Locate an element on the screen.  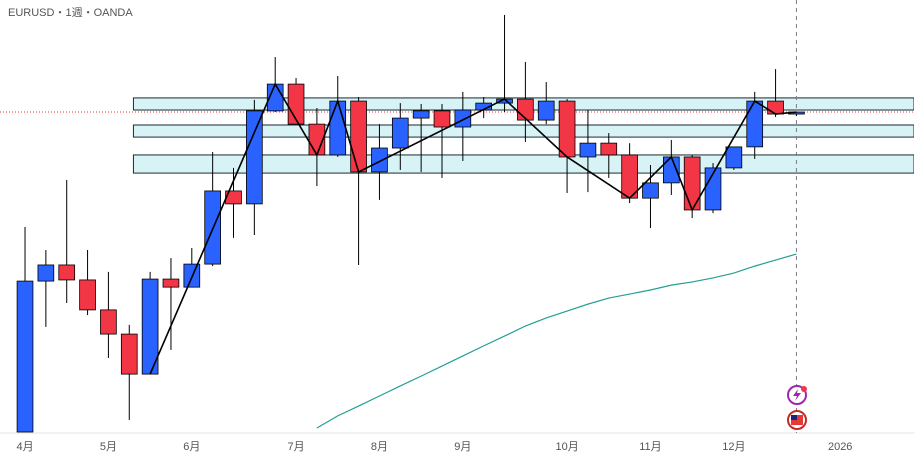
x-tick-label: 6月 is located at coordinates (191, 447).